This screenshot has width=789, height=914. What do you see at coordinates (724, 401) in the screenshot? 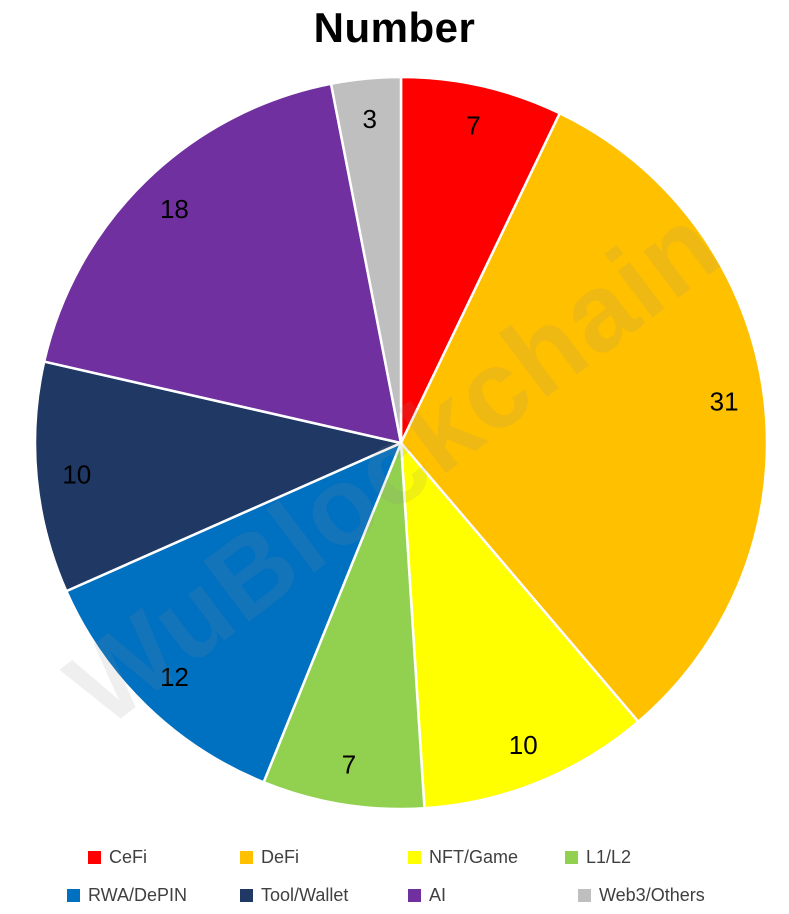
I see `pie-value-label-defi: 31` at bounding box center [724, 401].